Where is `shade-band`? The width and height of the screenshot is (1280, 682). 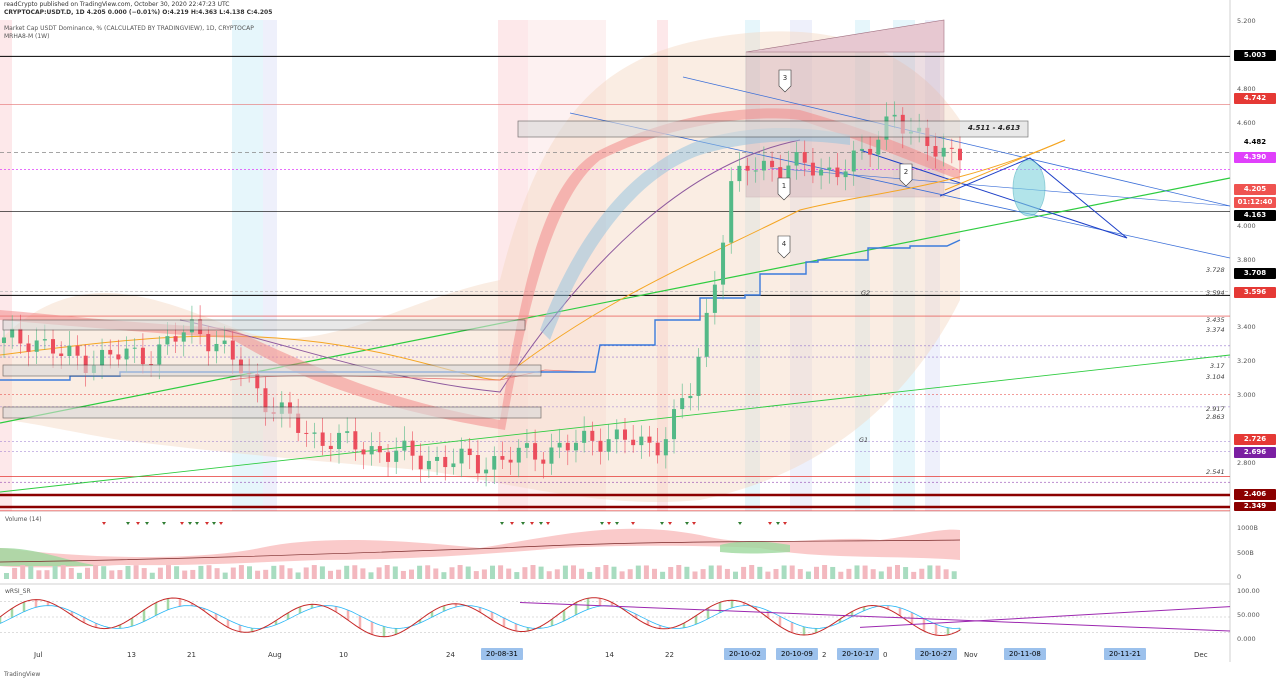 shade-band is located at coordinates (801, 265).